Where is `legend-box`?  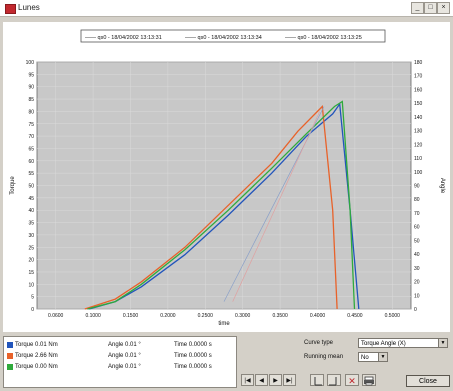 legend-box is located at coordinates (233, 36).